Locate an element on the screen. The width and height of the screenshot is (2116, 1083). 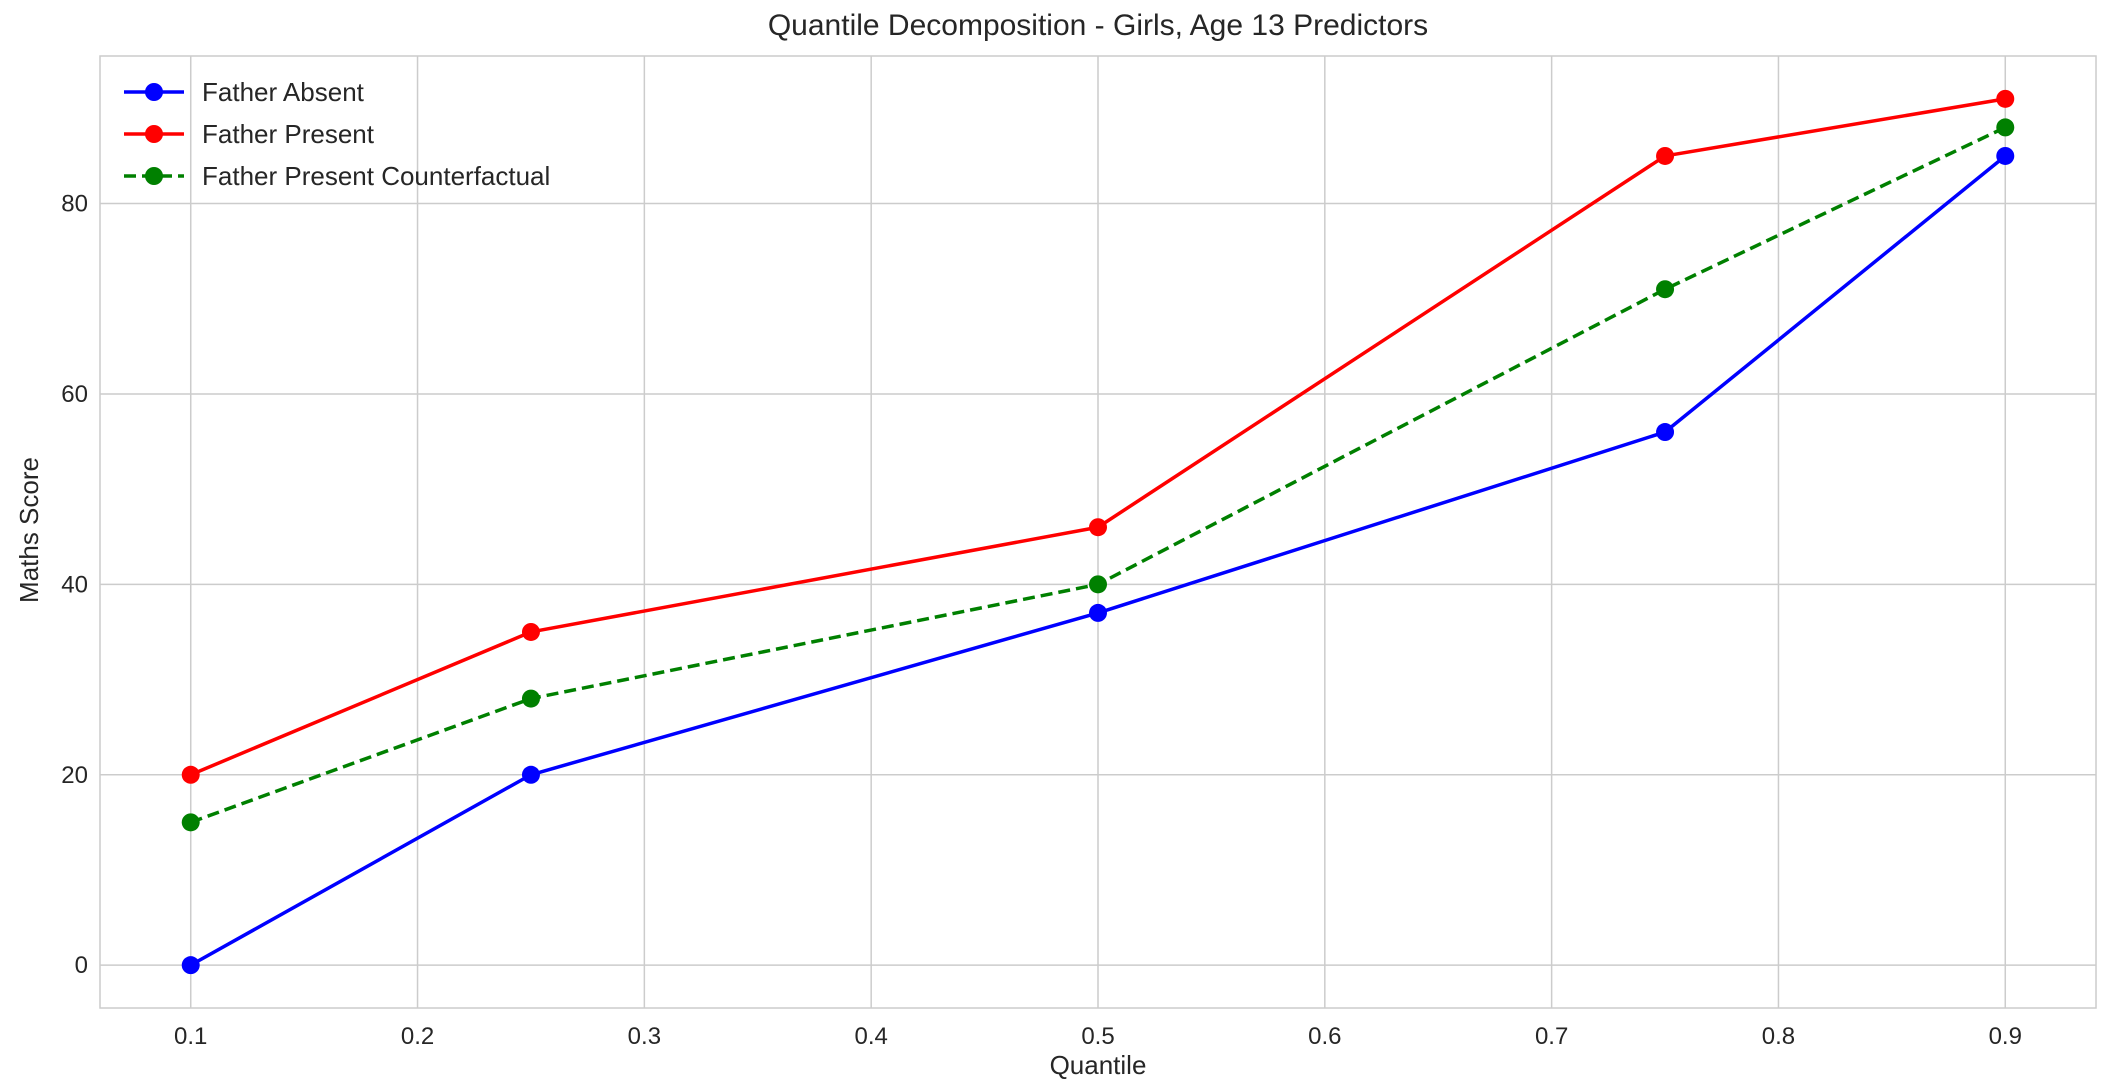
y-tick-label: 80 is located at coordinates (74, 204).